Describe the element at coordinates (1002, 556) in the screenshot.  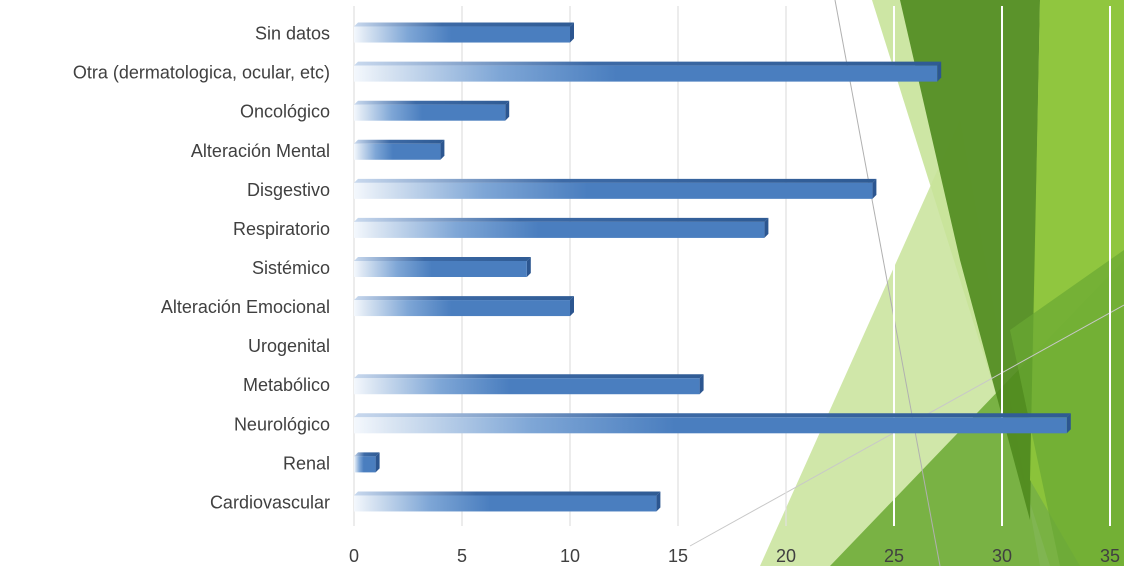
I see `x-tick-label: 30` at that location.